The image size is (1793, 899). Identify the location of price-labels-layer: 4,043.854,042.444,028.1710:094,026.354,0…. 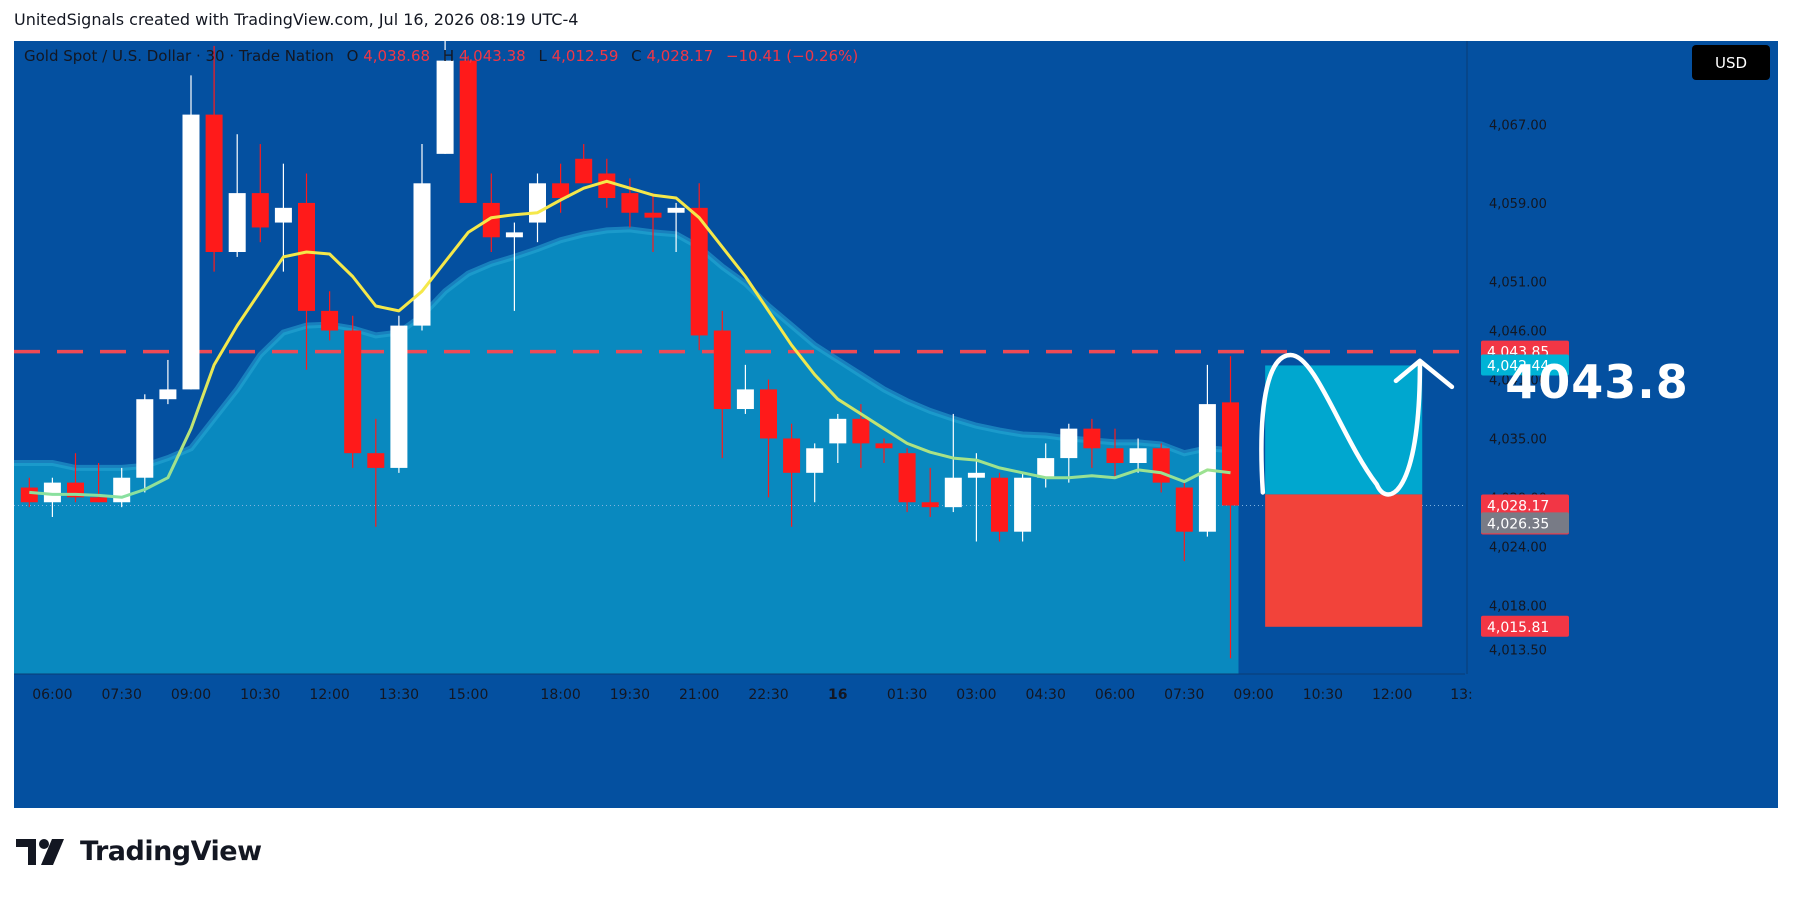
(1525, 488).